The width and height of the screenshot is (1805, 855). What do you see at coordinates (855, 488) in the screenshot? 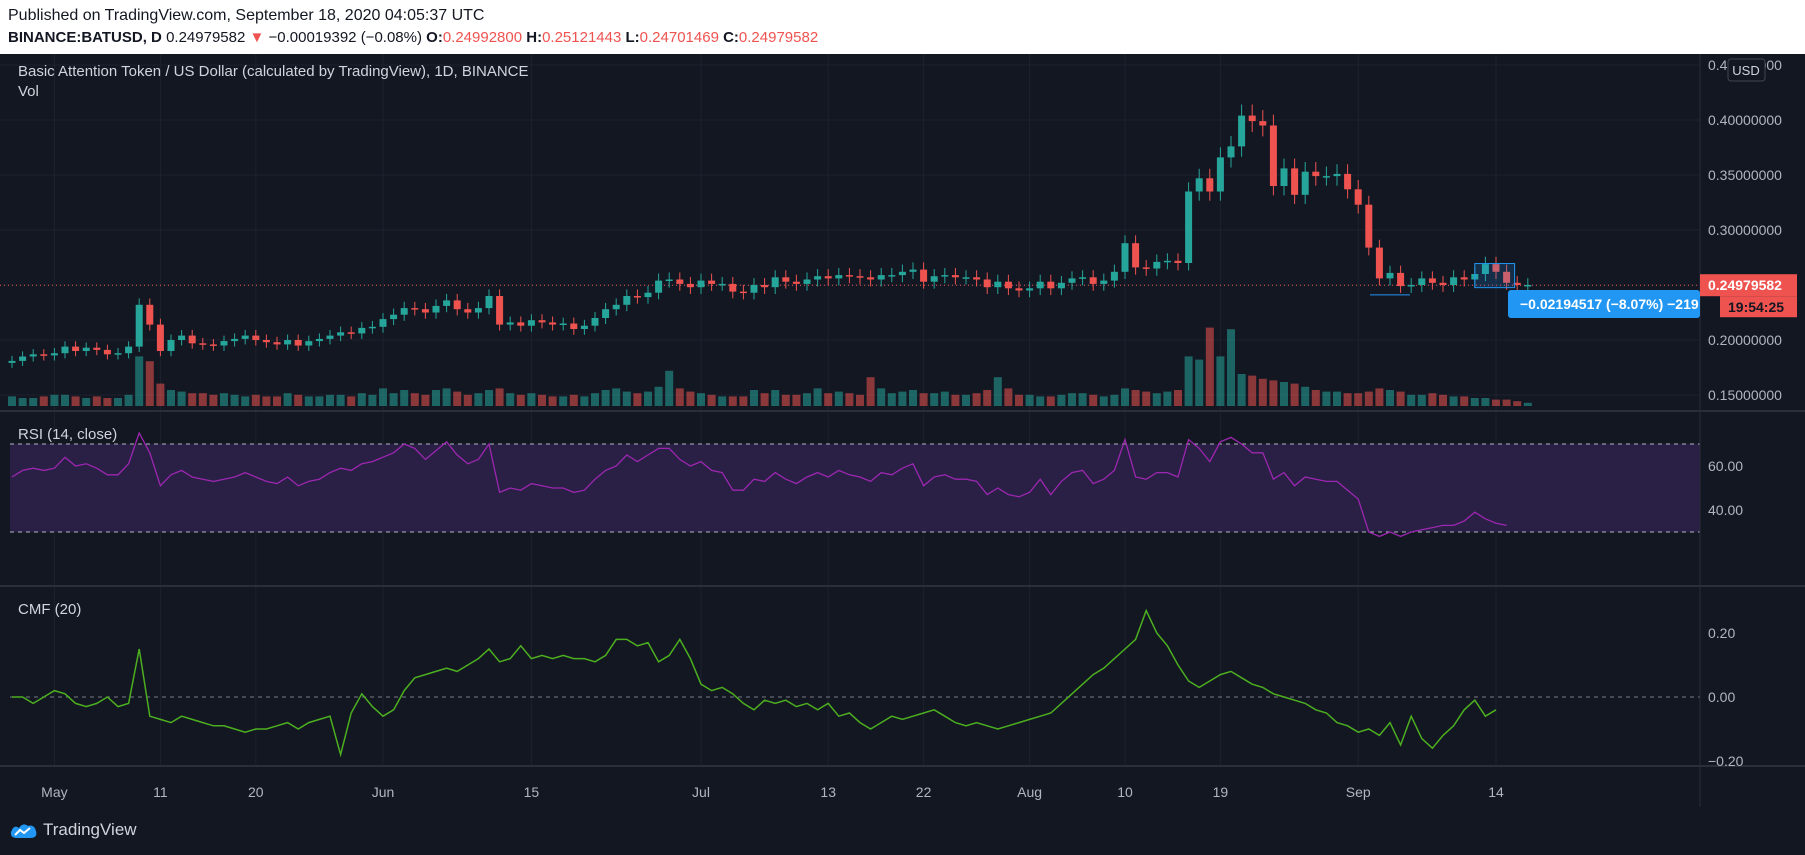
I see `rsi-band` at bounding box center [855, 488].